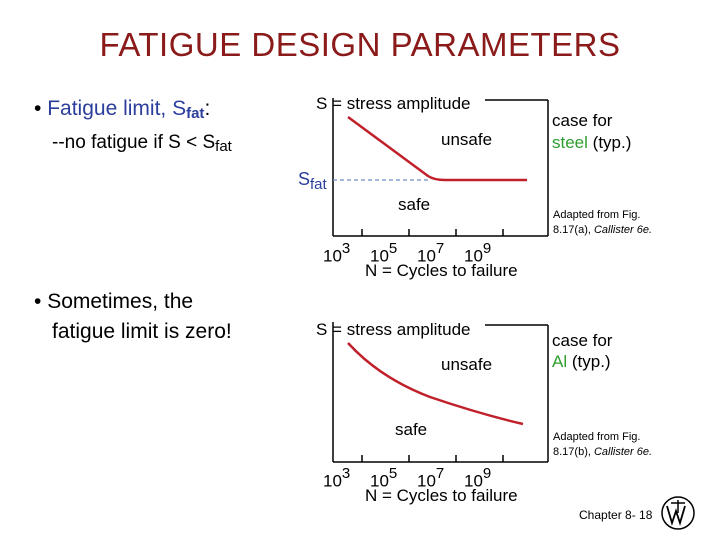 The width and height of the screenshot is (720, 540). What do you see at coordinates (337, 478) in the screenshot?
I see `chart2-tick-label-1: 10³` at bounding box center [337, 478].